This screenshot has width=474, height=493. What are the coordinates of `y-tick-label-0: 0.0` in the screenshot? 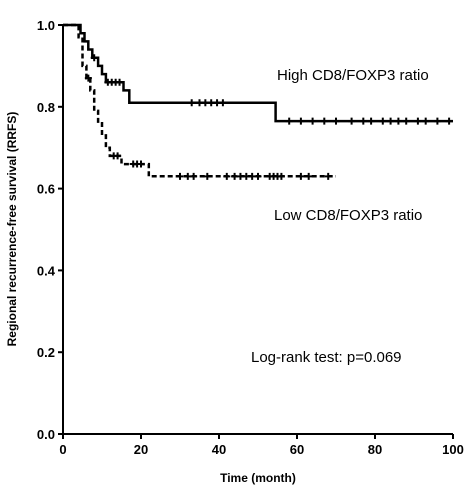 It's located at (46, 434).